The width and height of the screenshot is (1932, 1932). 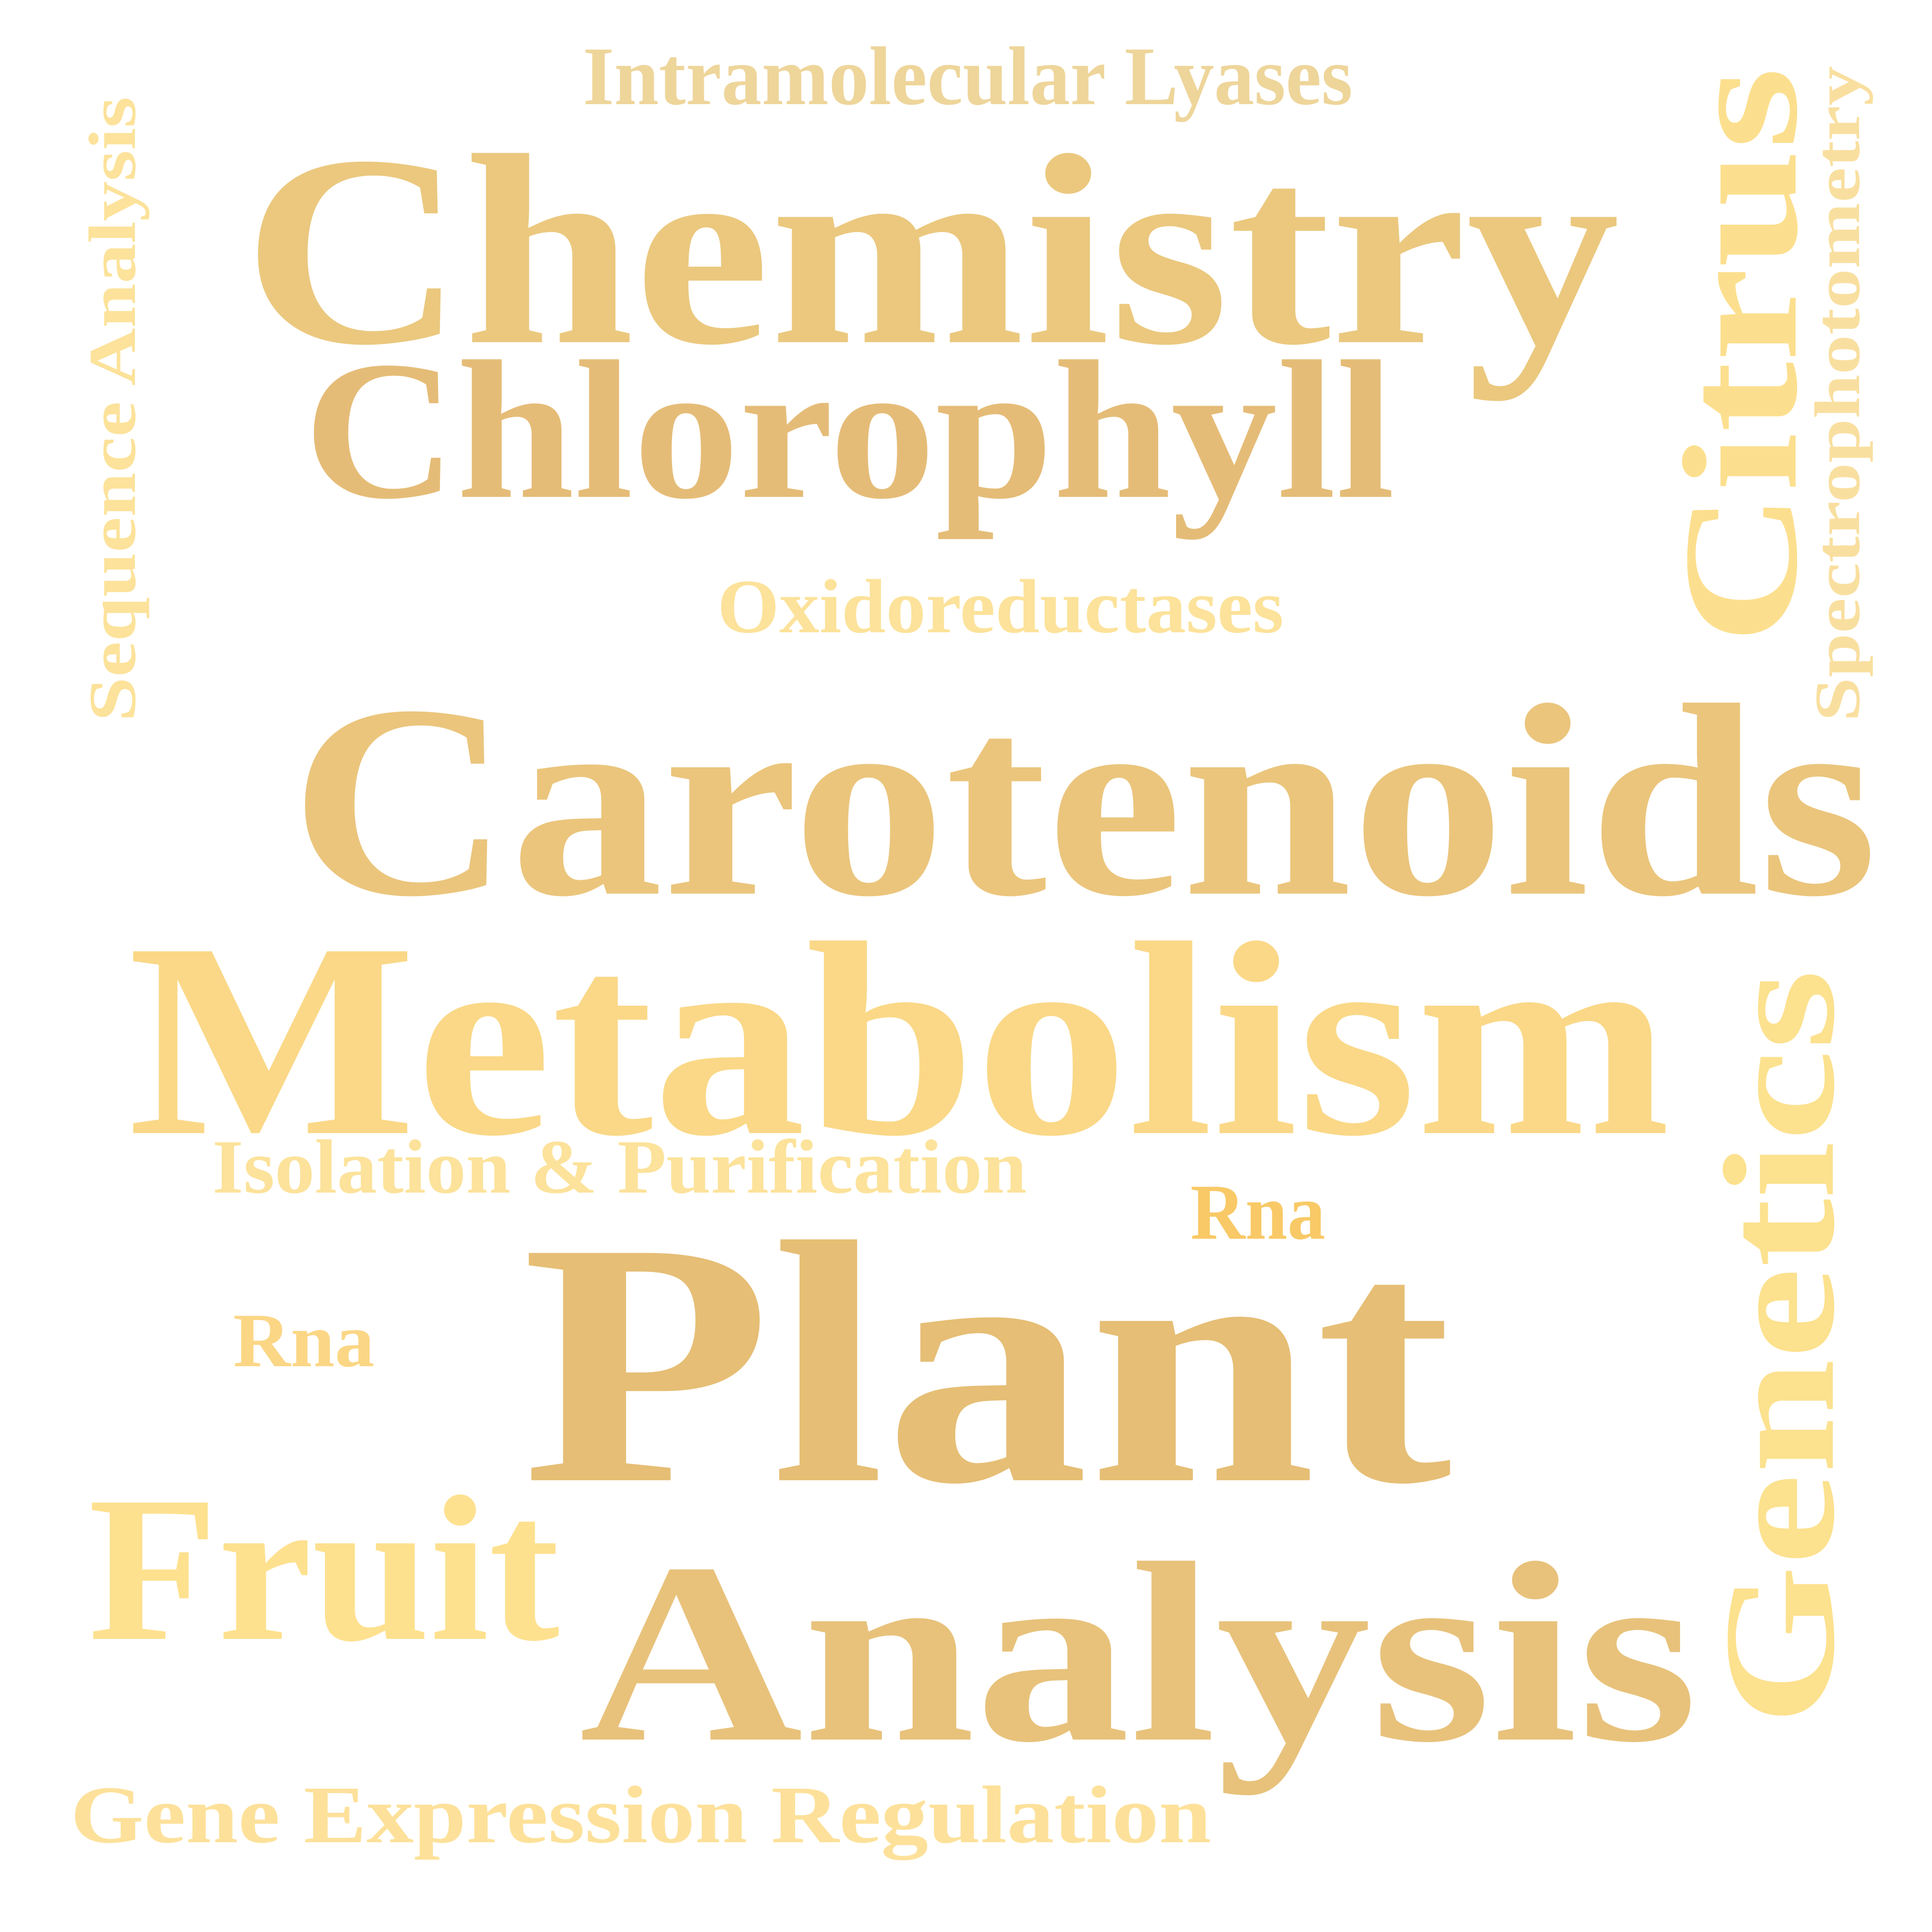 What do you see at coordinates (619, 1166) in the screenshot?
I see `word-isolation-purification: Isolation & Purification` at bounding box center [619, 1166].